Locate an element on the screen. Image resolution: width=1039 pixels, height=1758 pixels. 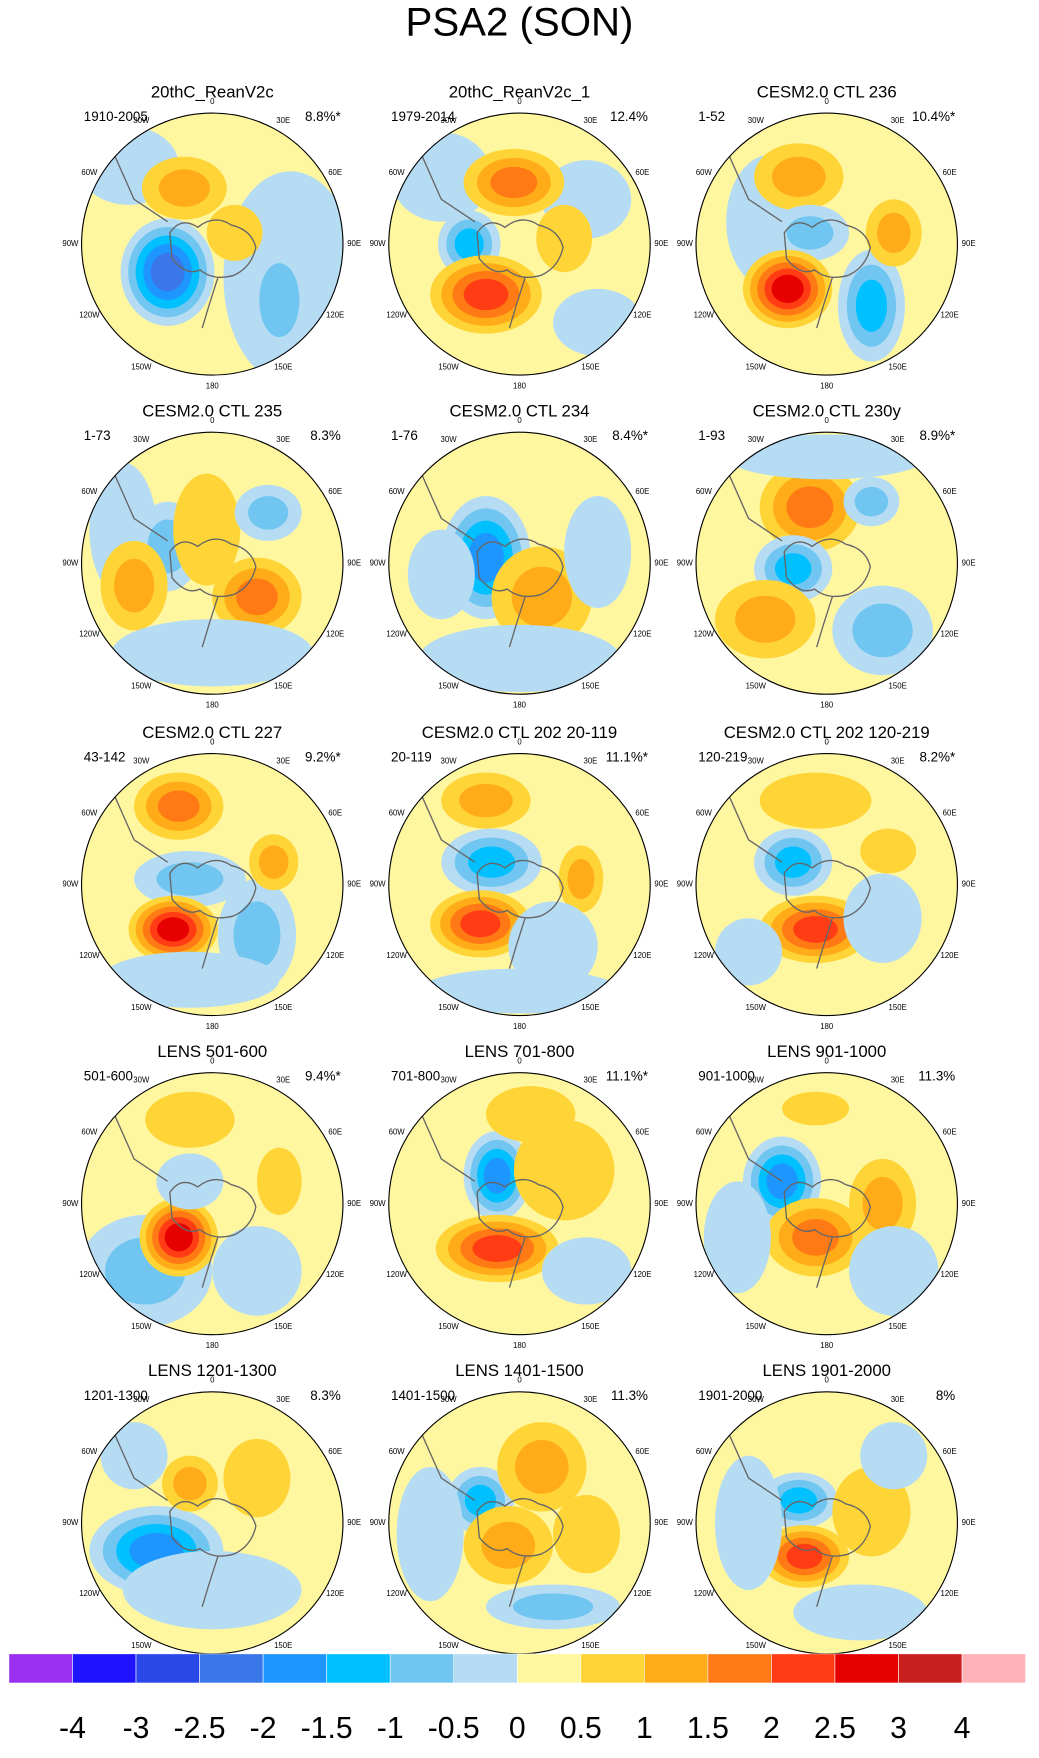
panel-period: 120-219 is located at coordinates (722, 757).